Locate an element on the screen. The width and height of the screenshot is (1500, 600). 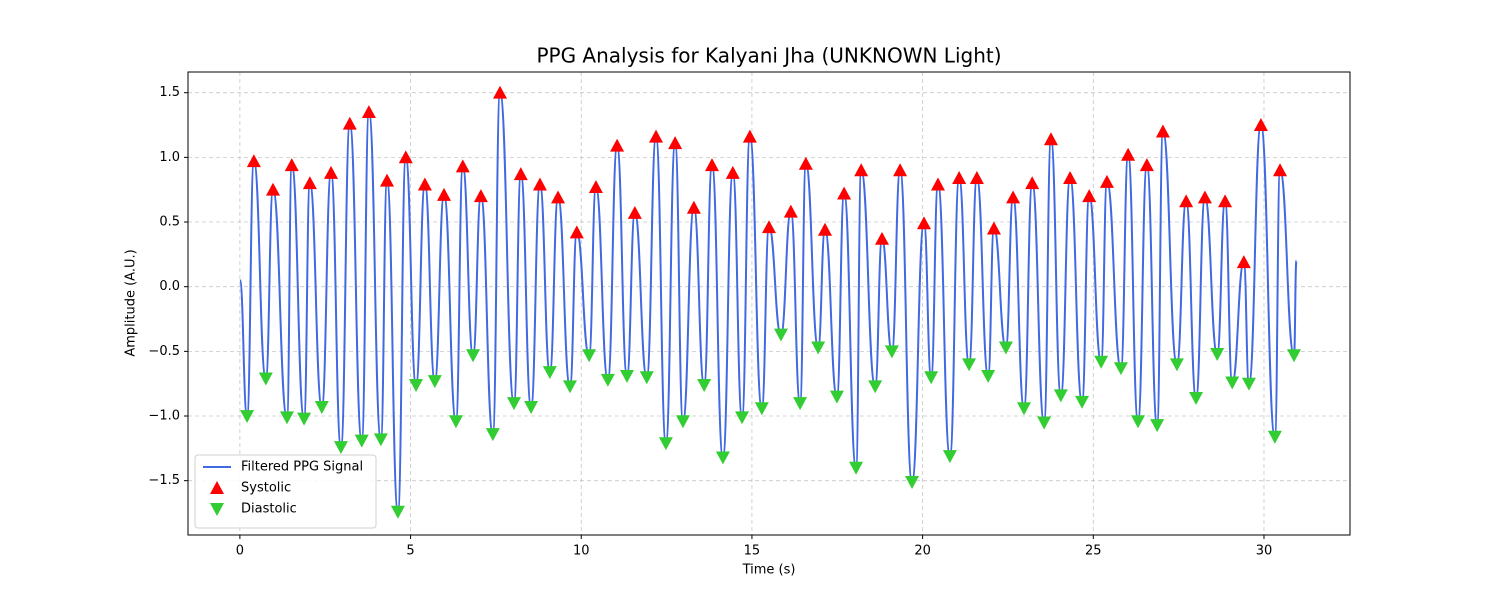
legend-label: Diastolic is located at coordinates (269, 509).